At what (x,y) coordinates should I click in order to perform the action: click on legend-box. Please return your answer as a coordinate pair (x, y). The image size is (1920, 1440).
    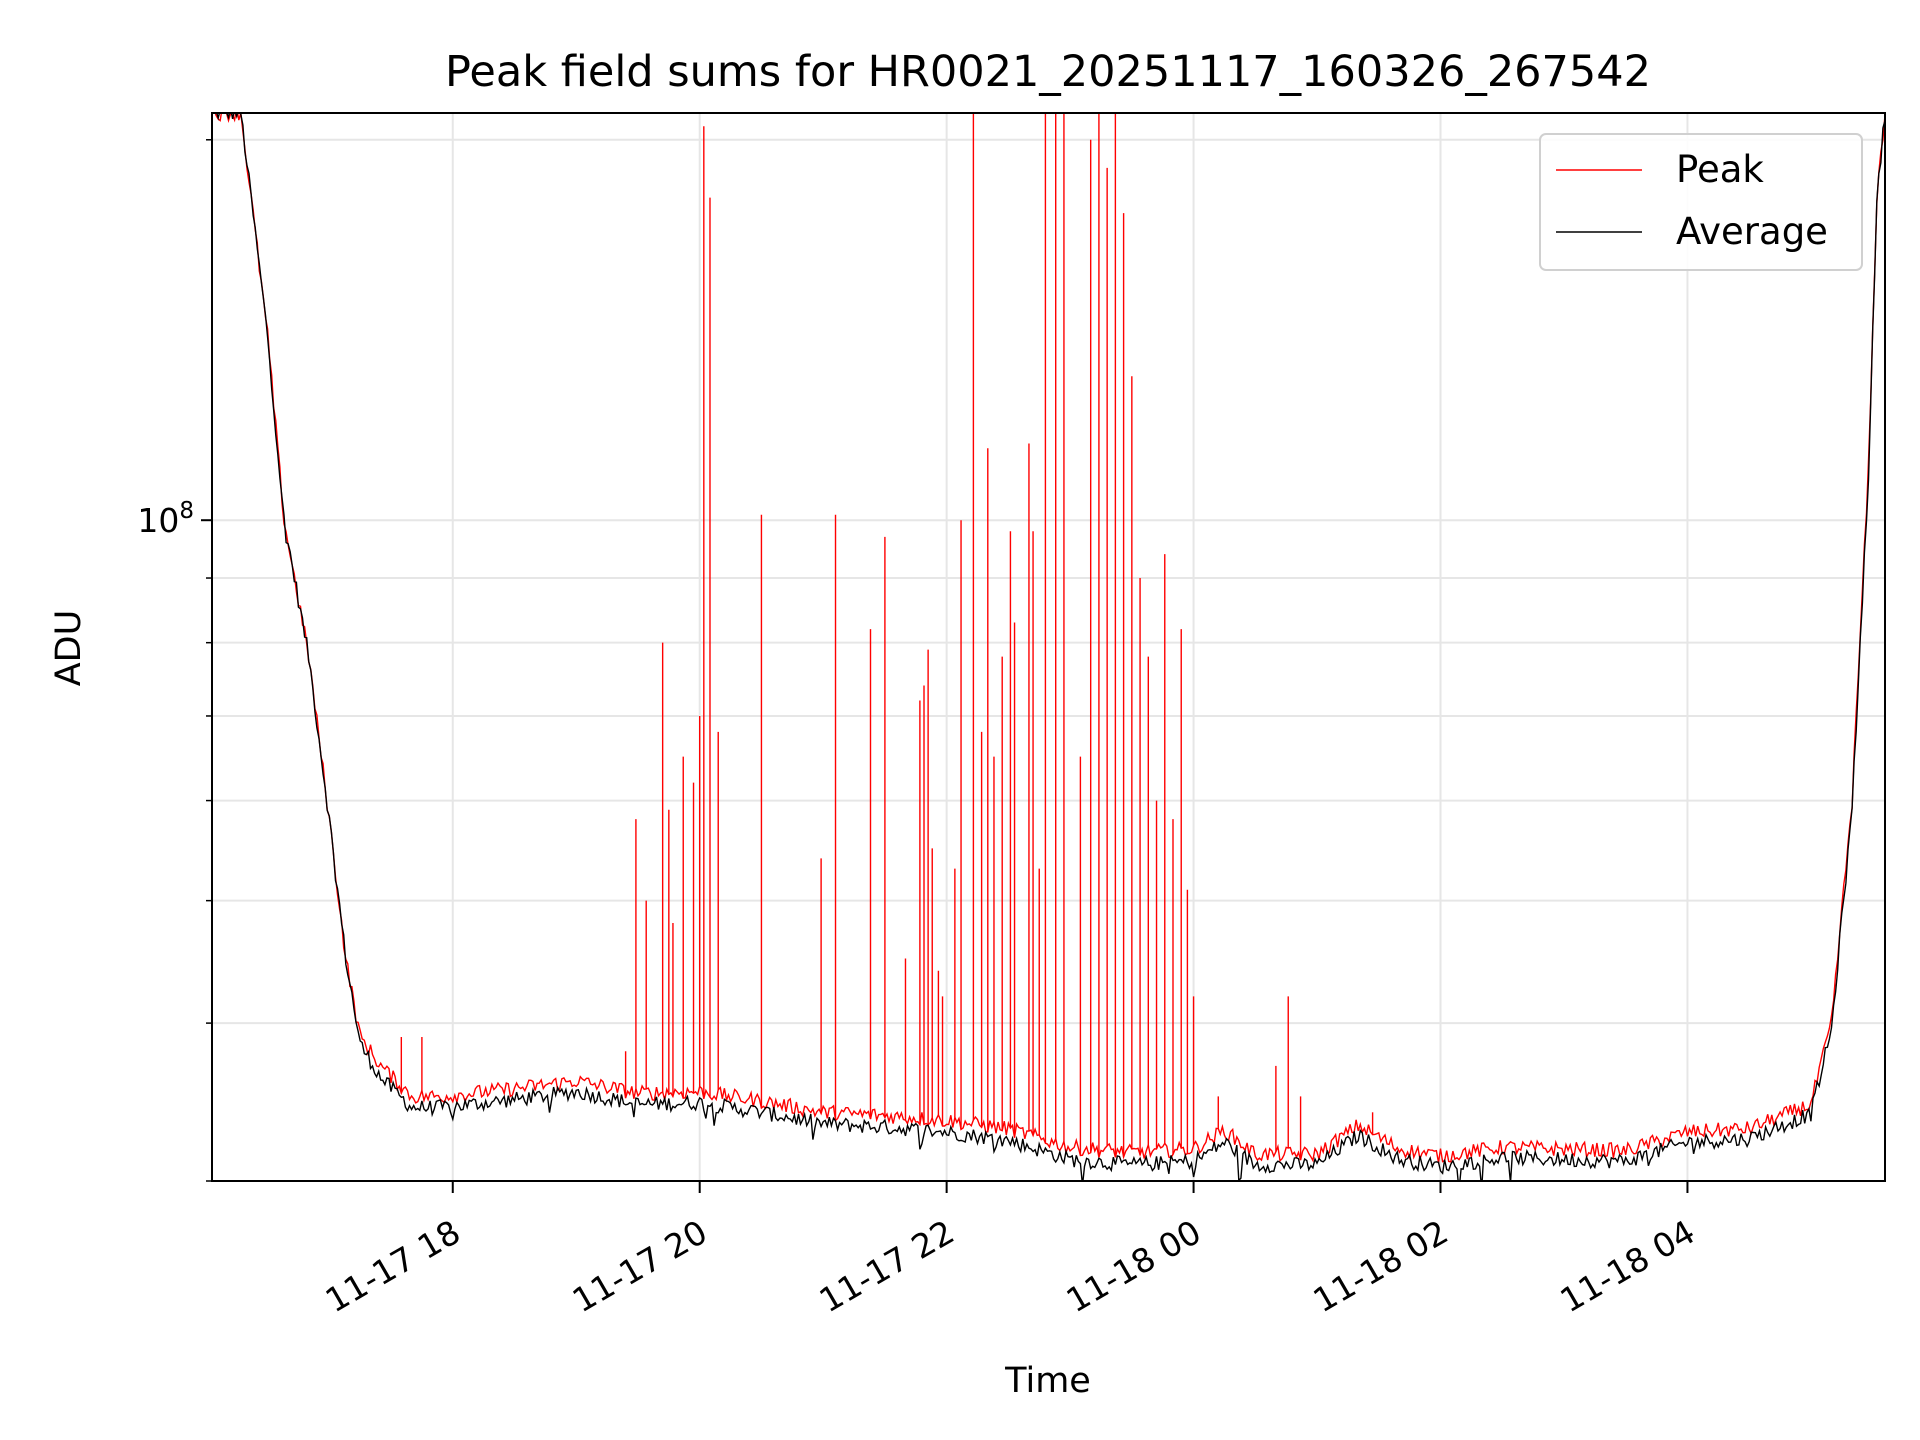
    Looking at the image, I should click on (1701, 202).